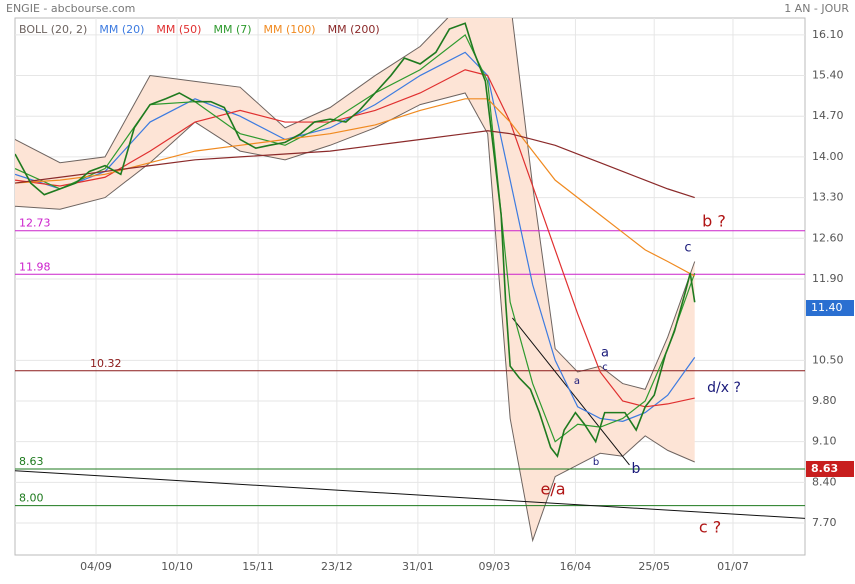 Image resolution: width=855 pixels, height=584 pixels. Describe the element at coordinates (232, 29) in the screenshot. I see `legend-entry: MM (7)` at that location.